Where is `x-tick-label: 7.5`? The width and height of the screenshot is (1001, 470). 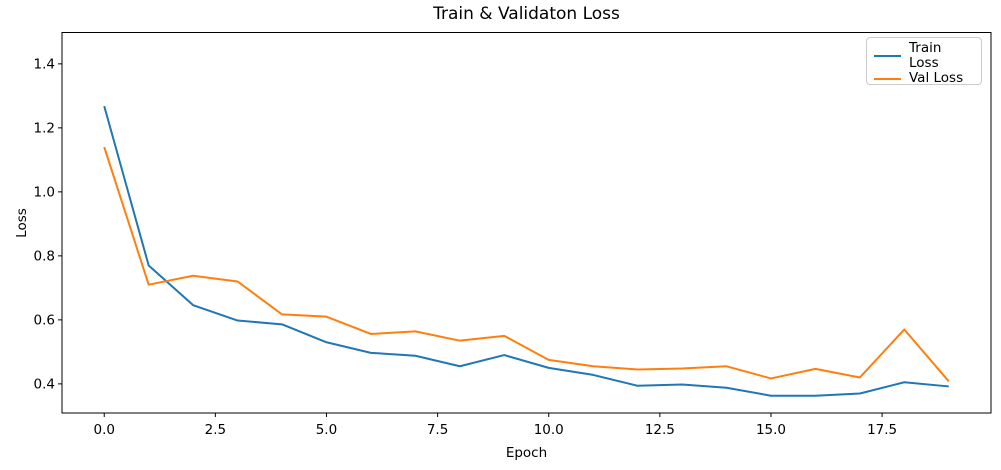
x-tick-label: 7.5 is located at coordinates (437, 430).